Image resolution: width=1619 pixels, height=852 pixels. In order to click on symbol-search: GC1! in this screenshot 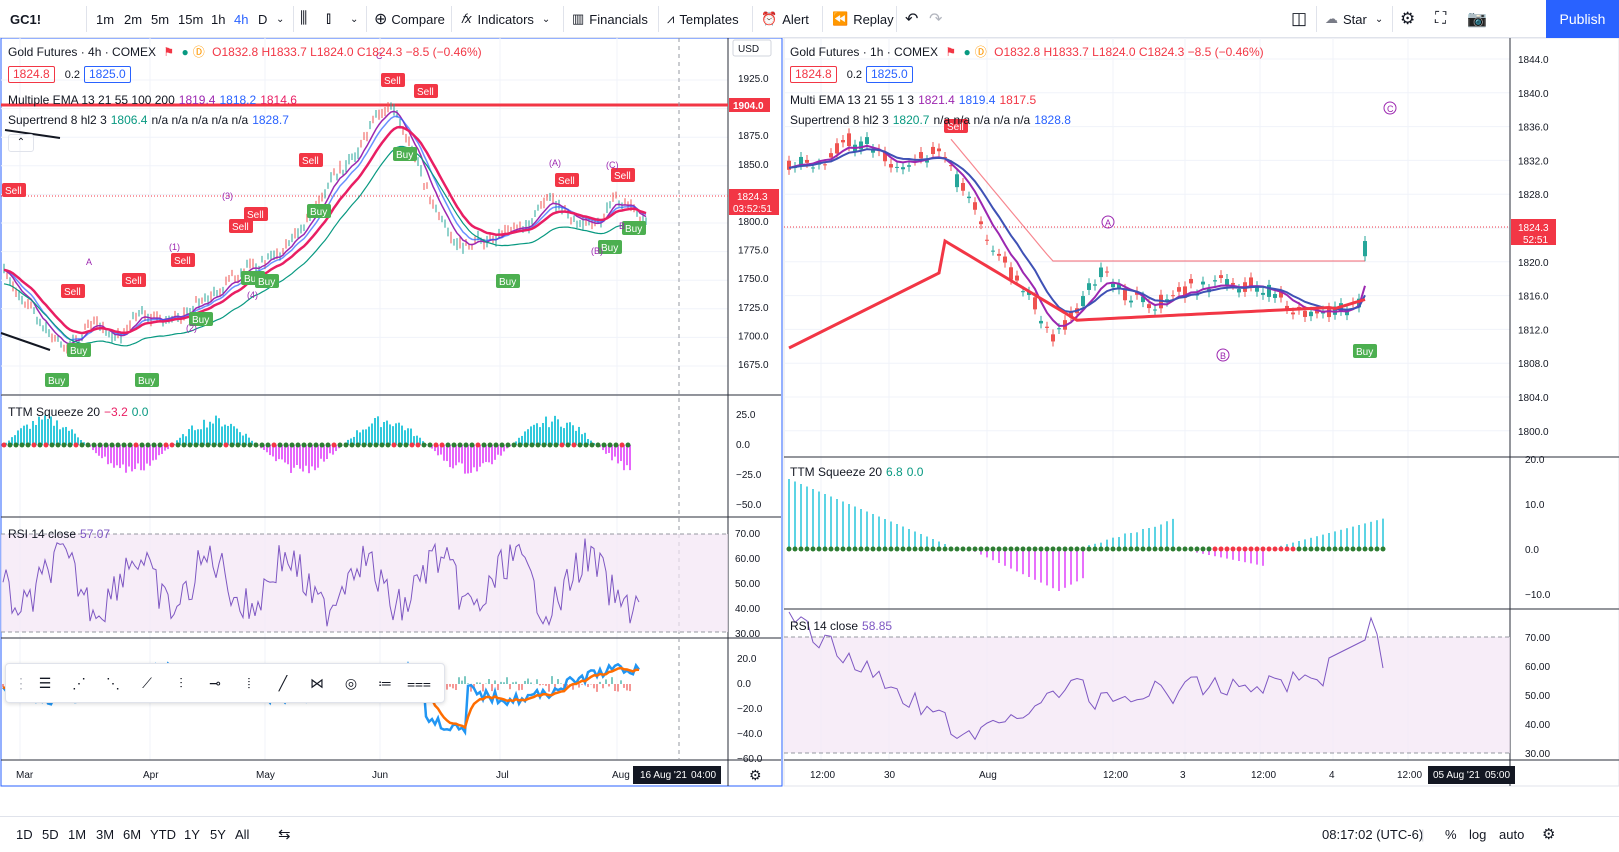, I will do `click(25, 19)`.